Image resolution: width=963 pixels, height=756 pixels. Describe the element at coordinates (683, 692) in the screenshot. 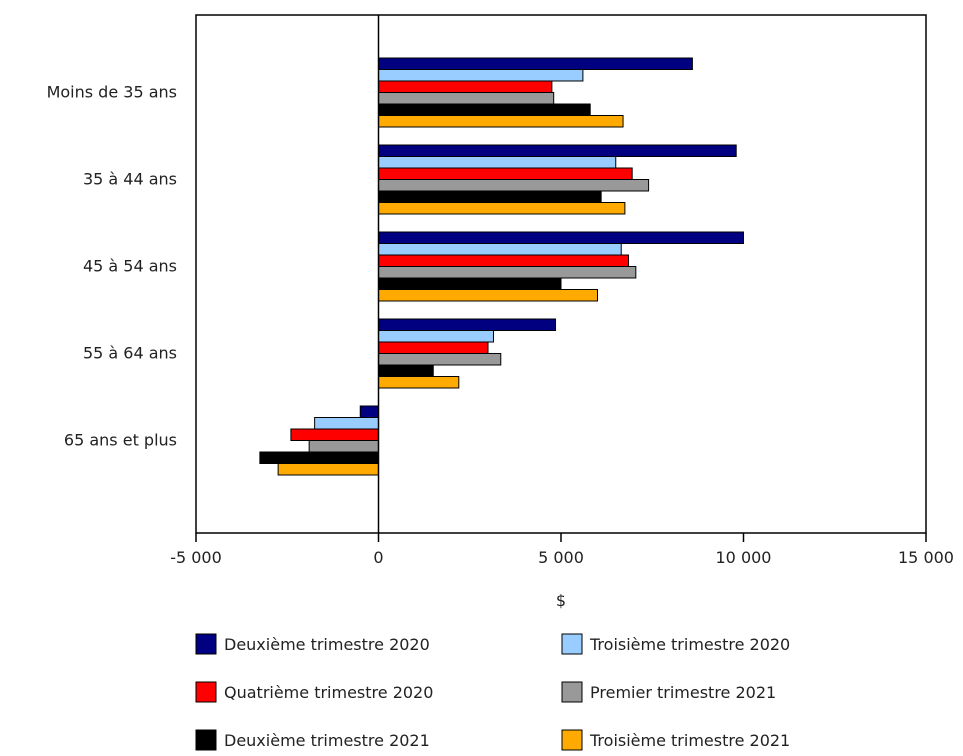

I see `legend-label: Premier trimestre 2021` at that location.